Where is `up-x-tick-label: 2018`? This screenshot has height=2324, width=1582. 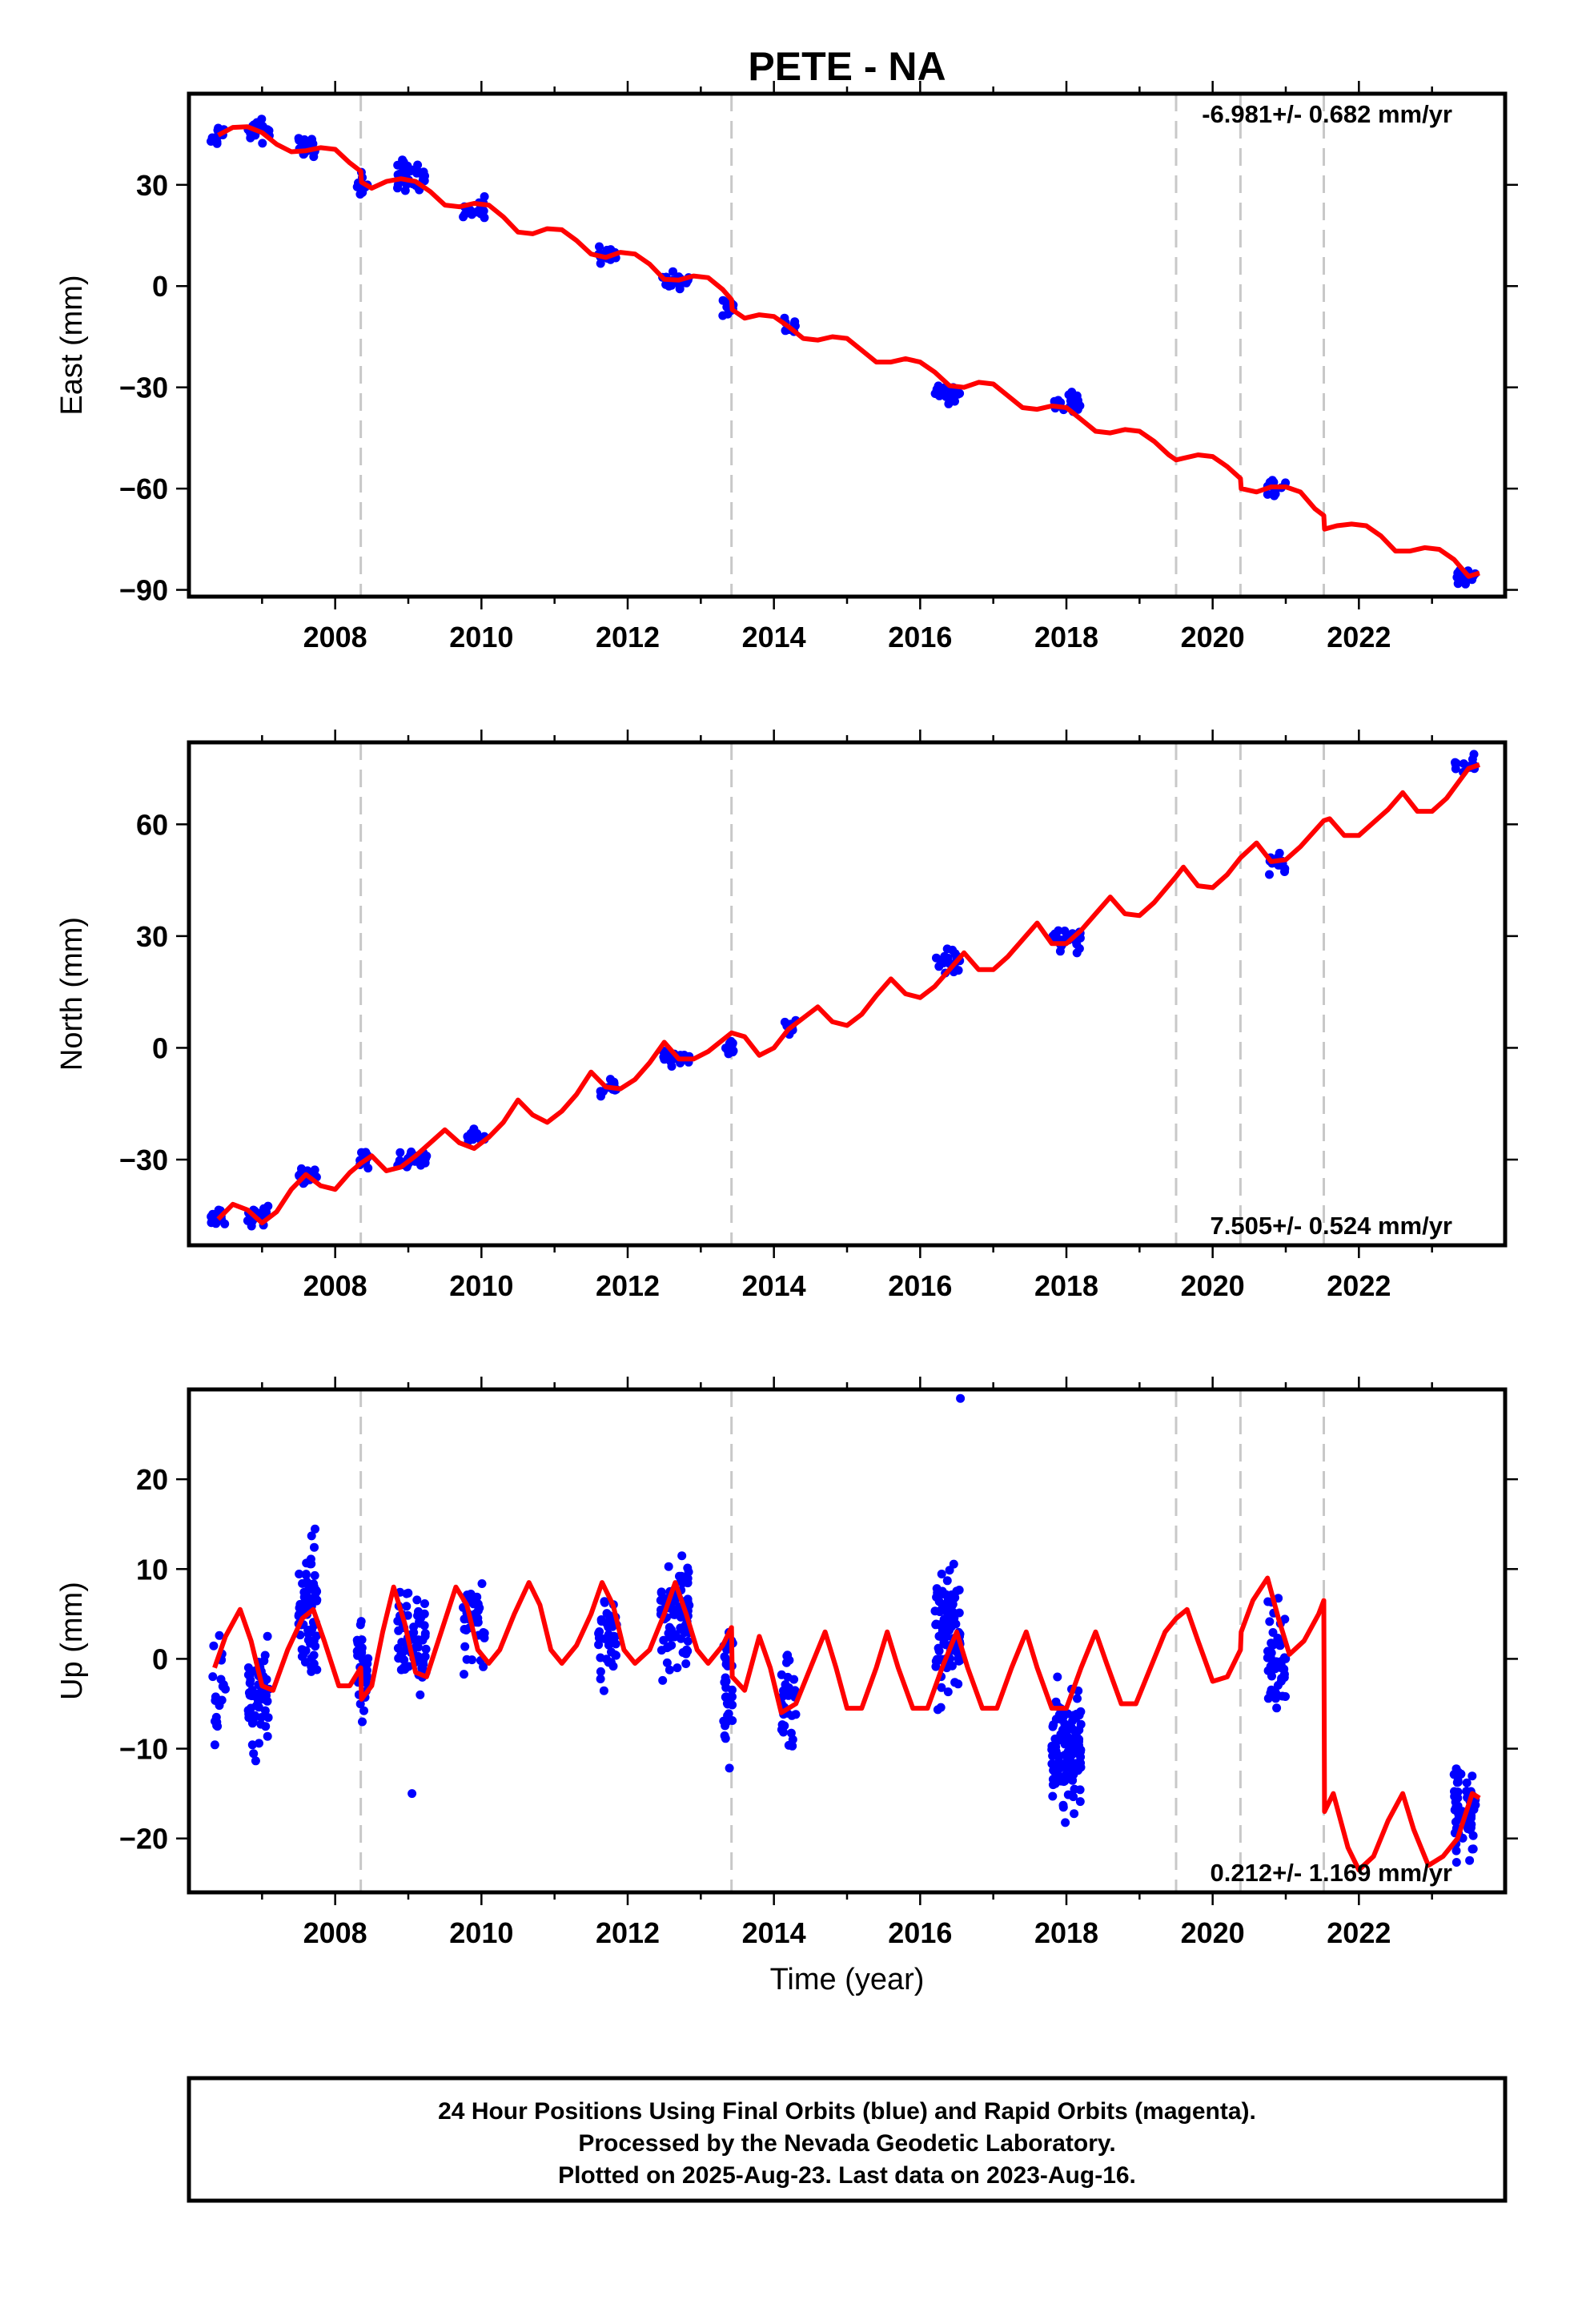 up-x-tick-label: 2018 is located at coordinates (1066, 1932).